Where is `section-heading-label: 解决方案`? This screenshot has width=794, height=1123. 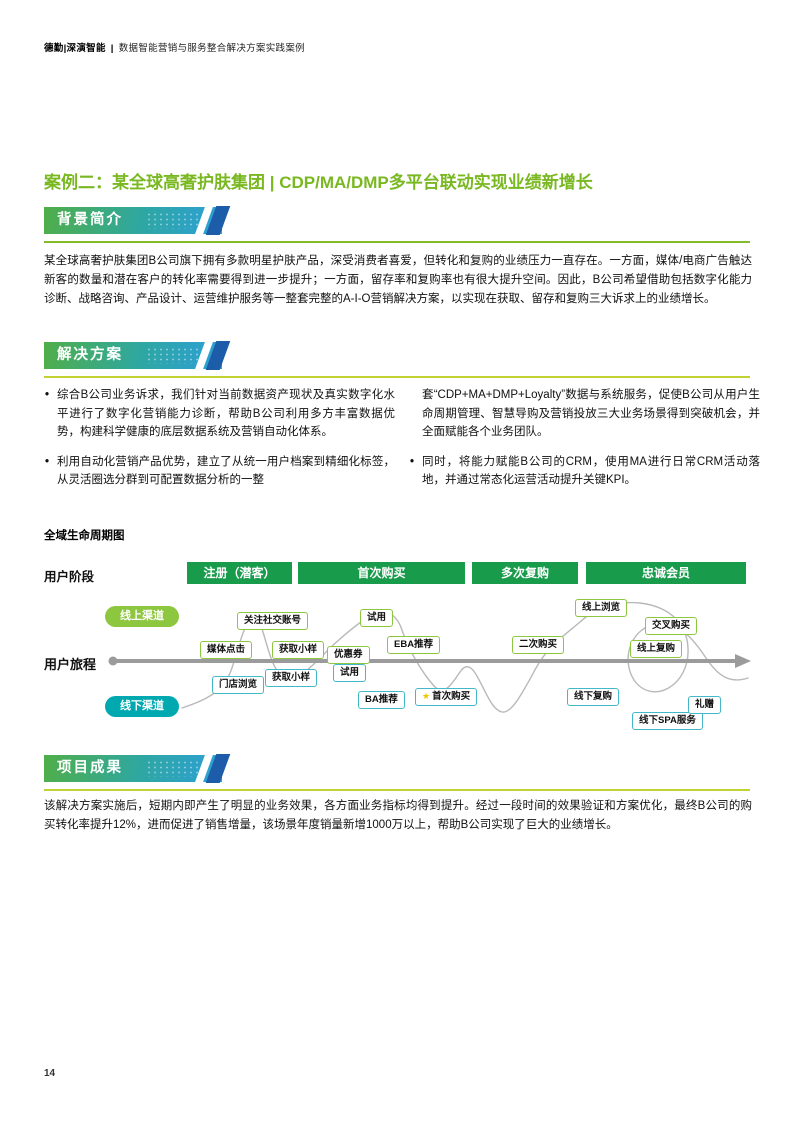 section-heading-label: 解决方案 is located at coordinates (90, 355).